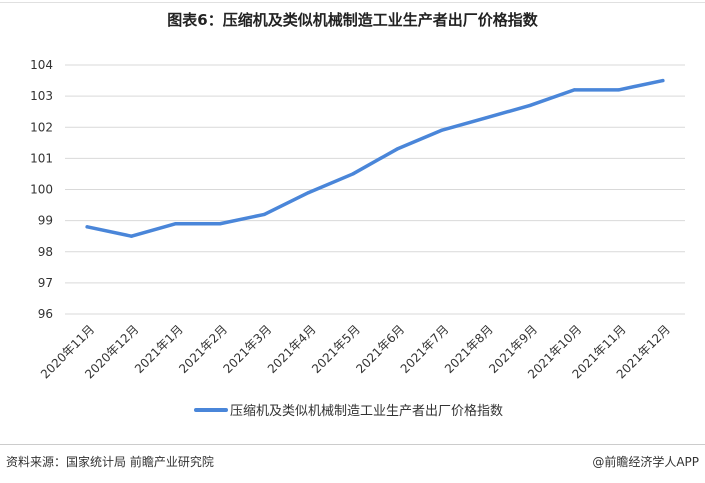 The height and width of the screenshot is (483, 705). What do you see at coordinates (45, 314) in the screenshot?
I see `y-tick-label: 96` at bounding box center [45, 314].